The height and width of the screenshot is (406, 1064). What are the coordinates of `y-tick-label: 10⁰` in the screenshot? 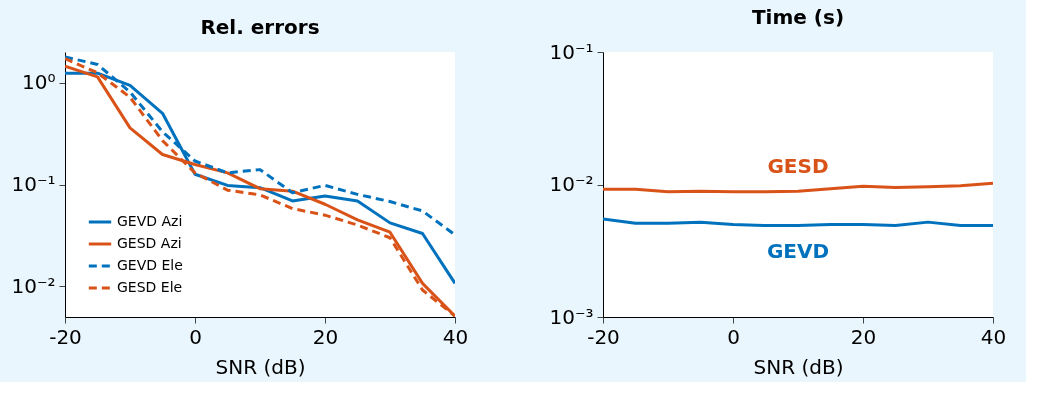 It's located at (39, 82).